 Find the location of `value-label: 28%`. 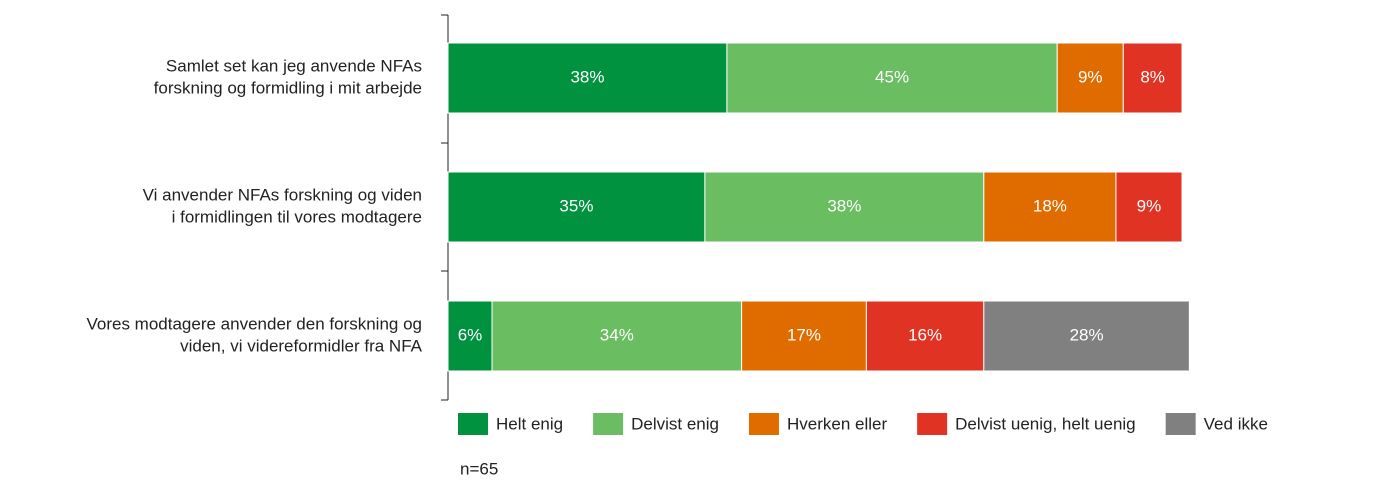

value-label: 28% is located at coordinates (1087, 334).